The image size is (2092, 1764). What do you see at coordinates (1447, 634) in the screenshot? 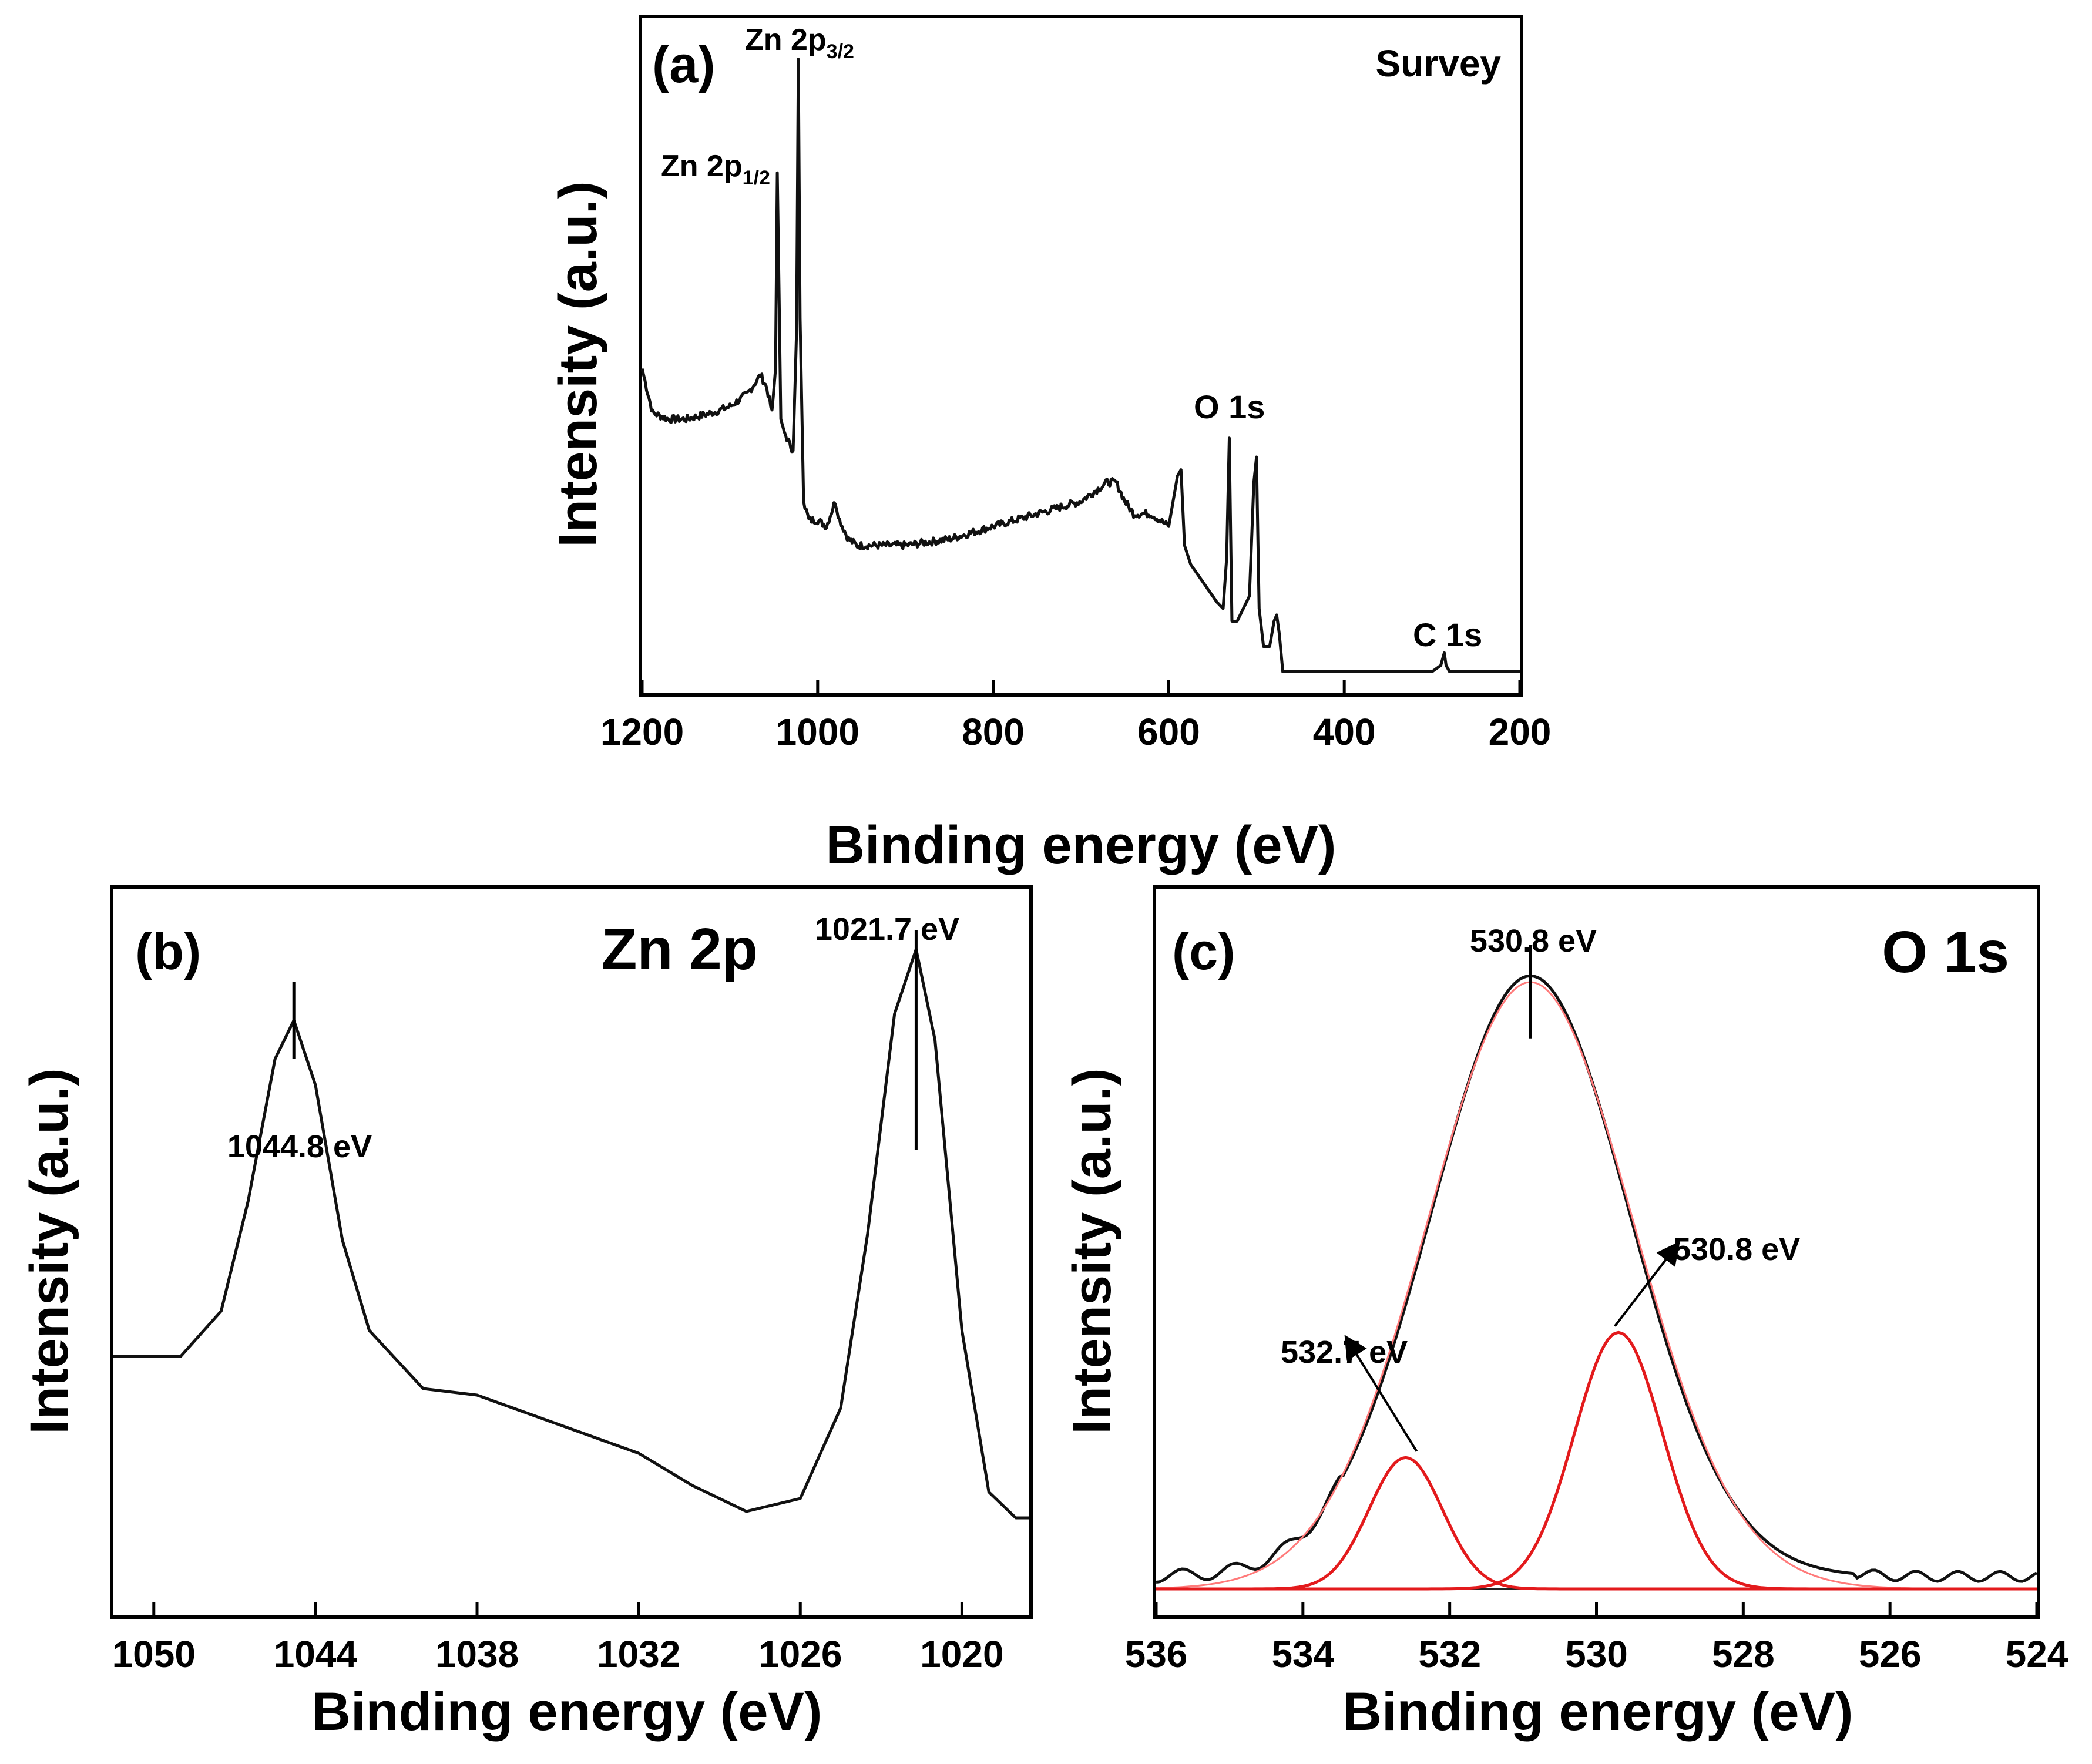
I see `c-1s-label: C 1s` at bounding box center [1447, 634].